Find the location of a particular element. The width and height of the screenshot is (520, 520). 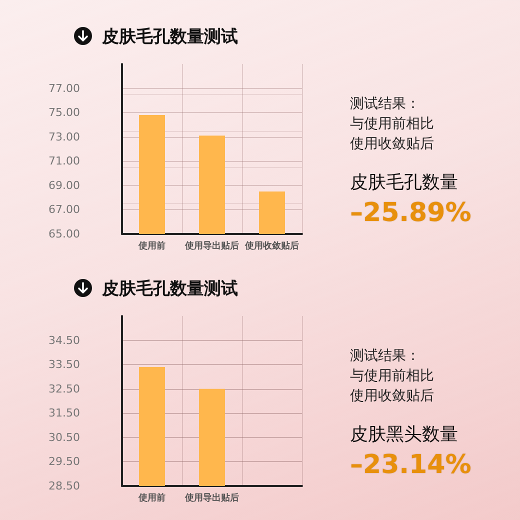

y-tick-label: 34.50 is located at coordinates (64, 340).